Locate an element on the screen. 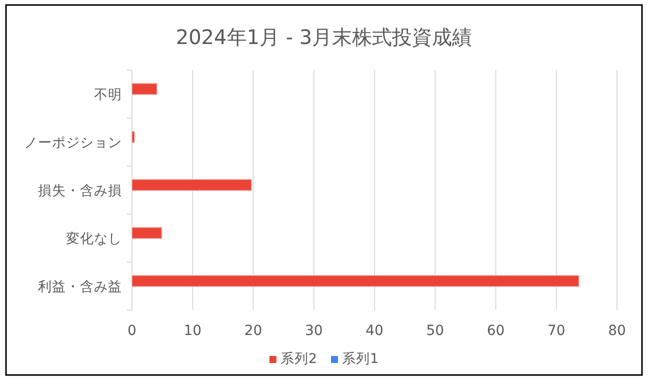 This screenshot has width=649, height=385. y-tick-label: 利益・含み益 is located at coordinates (80, 287).